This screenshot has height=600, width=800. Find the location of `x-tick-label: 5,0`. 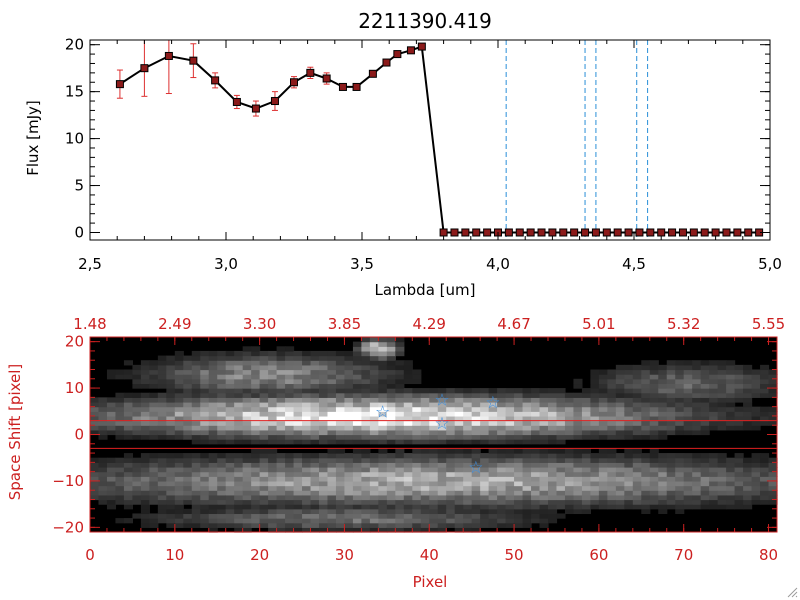

x-tick-label: 5,0 is located at coordinates (770, 264).